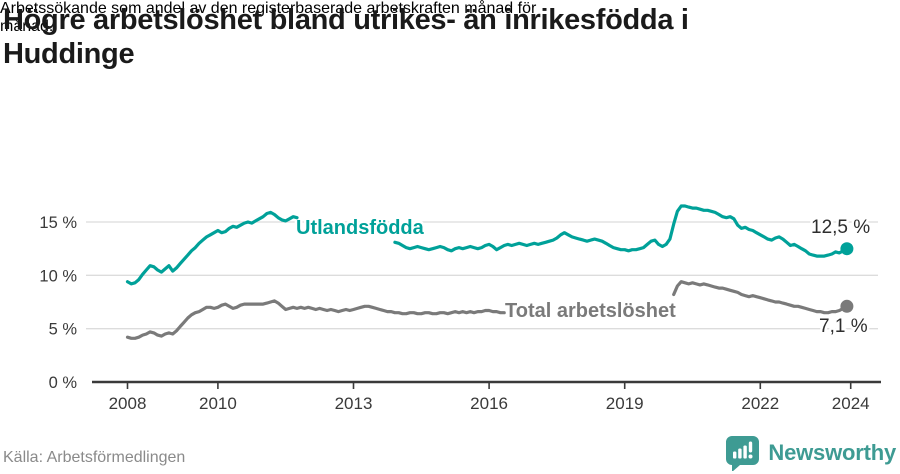 This screenshot has height=474, width=900. What do you see at coordinates (625, 403) in the screenshot?
I see `x-tick-label: 2019` at bounding box center [625, 403].